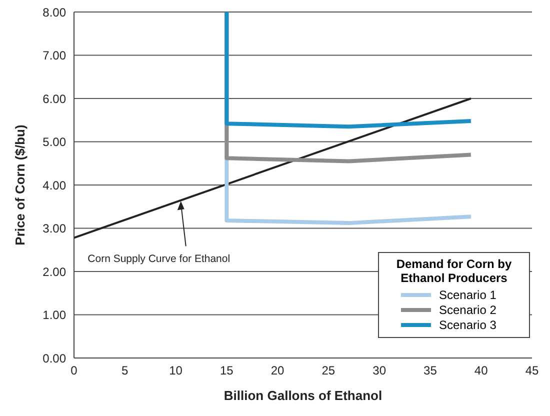 Image resolution: width=550 pixels, height=416 pixels. What do you see at coordinates (277, 371) in the screenshot?
I see `x-tick-label: 20` at bounding box center [277, 371].